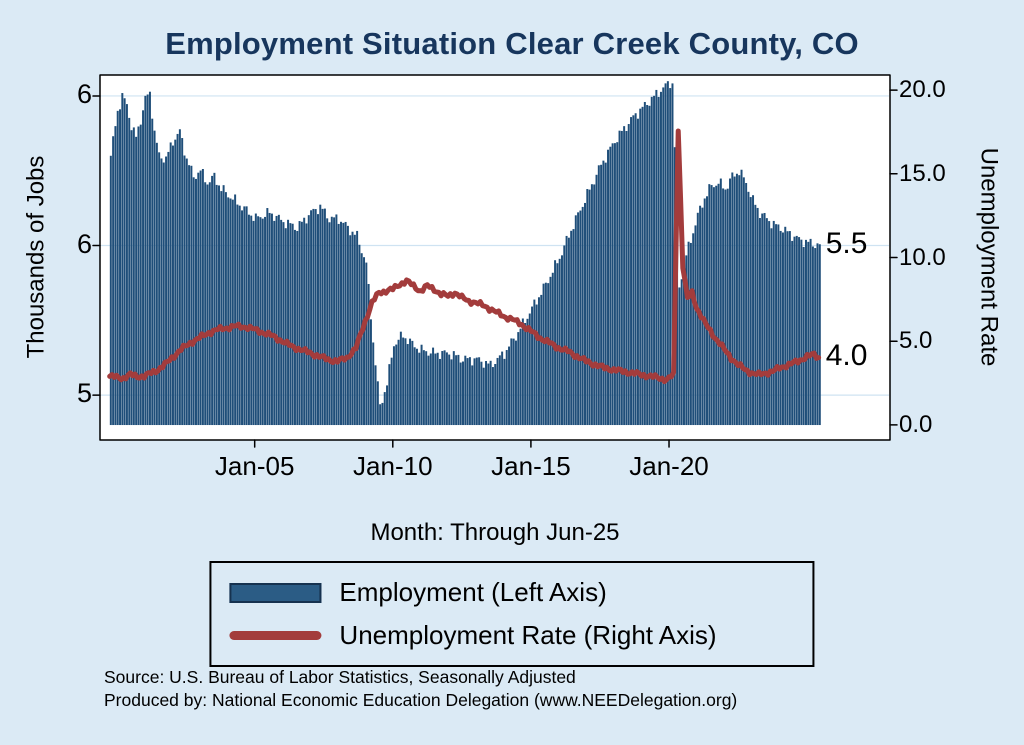 This screenshot has width=1024, height=745. What do you see at coordinates (495, 532) in the screenshot?
I see `x-axis-title: Month: Through Jun-25` at bounding box center [495, 532].